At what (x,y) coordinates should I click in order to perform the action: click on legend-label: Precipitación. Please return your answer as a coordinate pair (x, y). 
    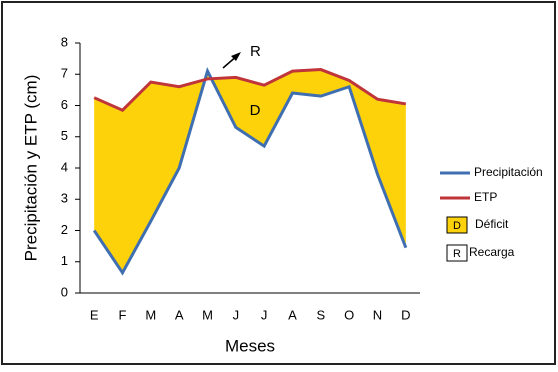
    Looking at the image, I should click on (508, 172).